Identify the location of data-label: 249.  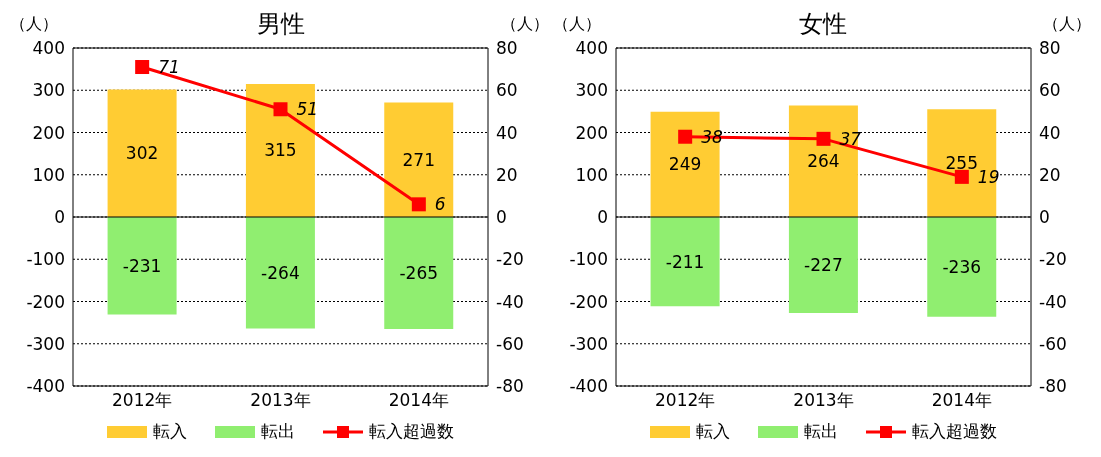
(684, 164).